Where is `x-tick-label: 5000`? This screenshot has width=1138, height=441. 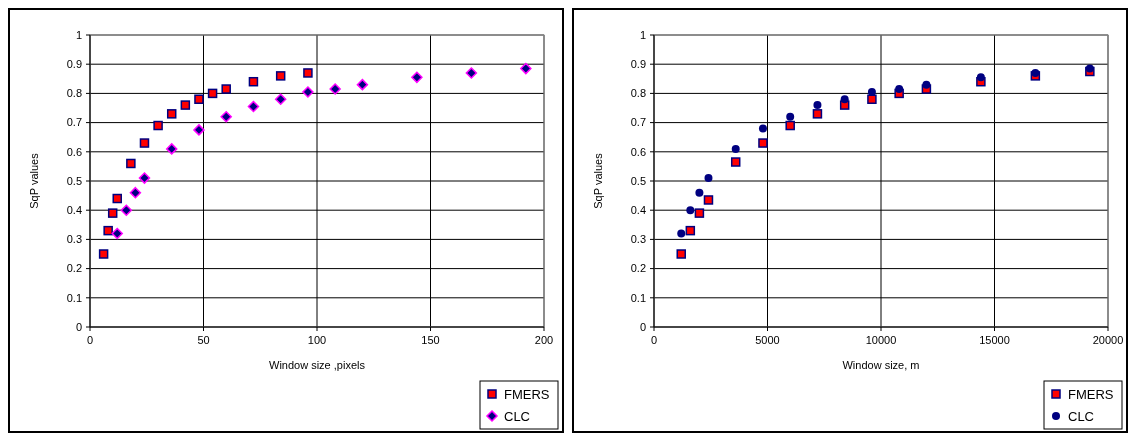
x-tick-label: 5000 is located at coordinates (767, 340).